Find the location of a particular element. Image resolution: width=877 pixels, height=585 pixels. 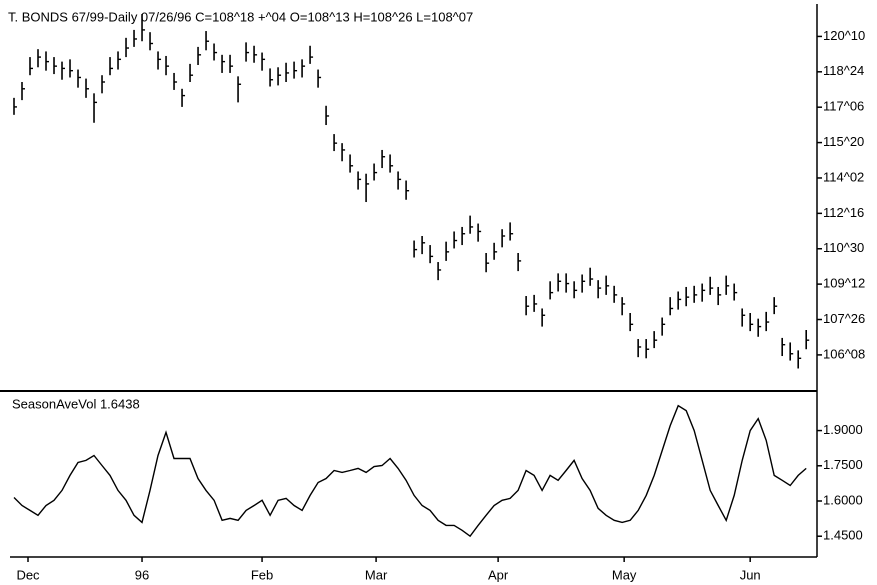

x-tick-label: 96 is located at coordinates (142, 574).